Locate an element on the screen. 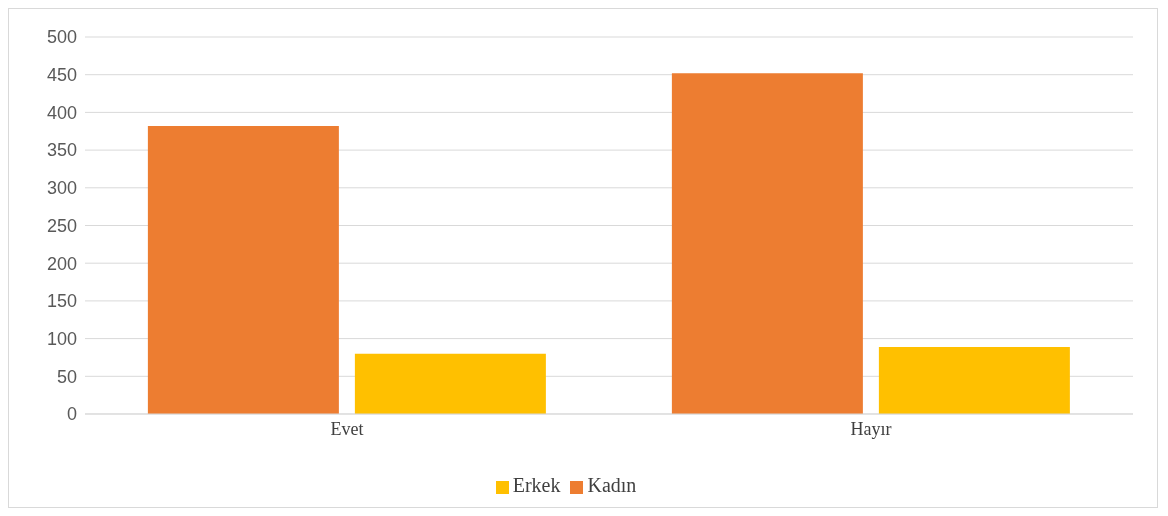  y-tick-label: 100 is located at coordinates (61, 338).